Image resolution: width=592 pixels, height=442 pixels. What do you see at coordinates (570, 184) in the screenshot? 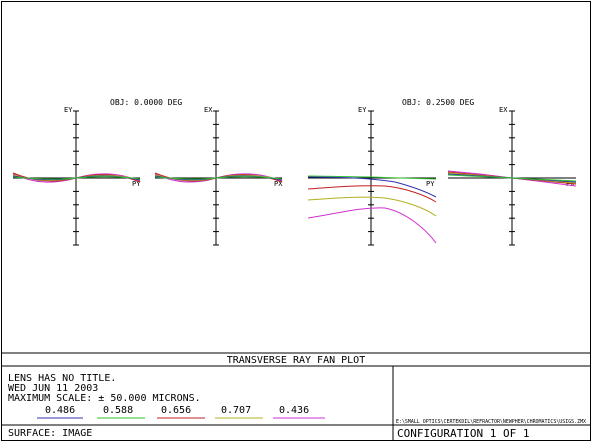
I see `panel4-px-label: PX` at bounding box center [570, 184].